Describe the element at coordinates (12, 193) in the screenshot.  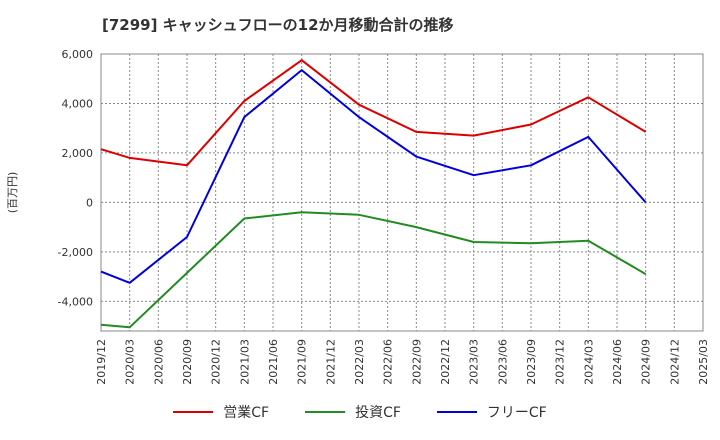
I see `y-axis-label: (百万円)` at that location.